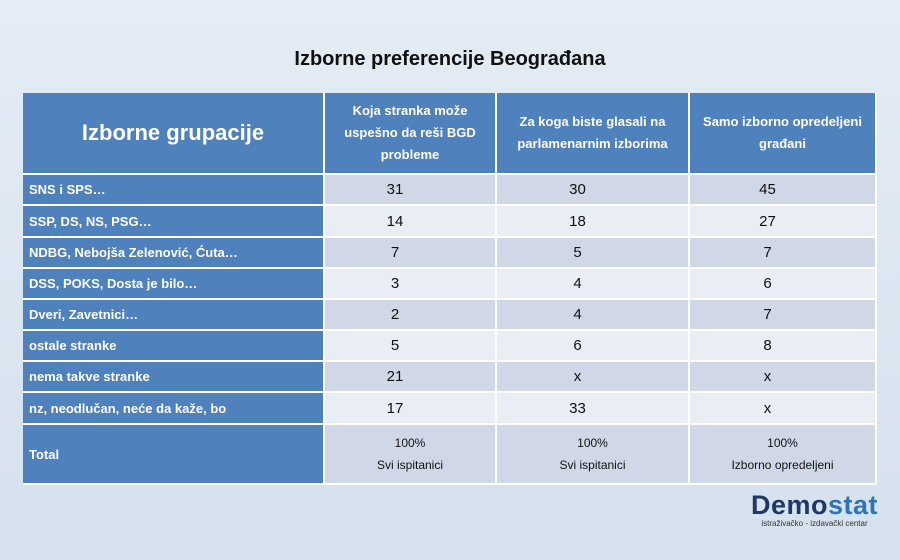 The image size is (900, 560). I want to click on table-cell: 21, so click(411, 377).